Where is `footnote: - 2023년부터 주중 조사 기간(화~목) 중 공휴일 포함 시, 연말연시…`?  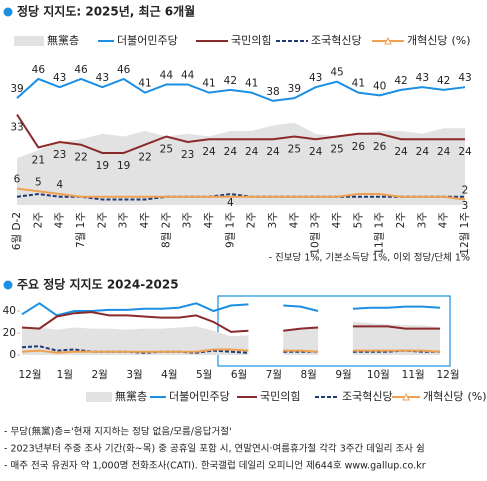 footnote: - 2023년부터 주중 조사 기간(화~목) 중 공휴일 포함 시, 연말연시… is located at coordinates (214, 449).